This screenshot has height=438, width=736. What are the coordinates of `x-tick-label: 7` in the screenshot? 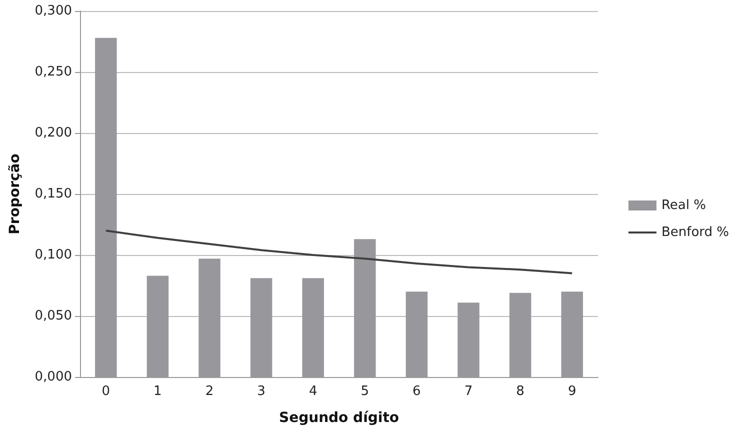 It's located at (468, 391).